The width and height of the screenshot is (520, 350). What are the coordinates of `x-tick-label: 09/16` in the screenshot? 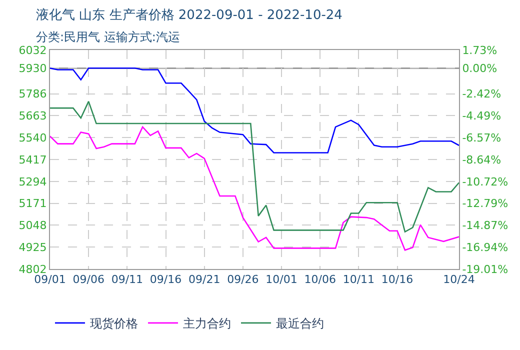 It's located at (166, 279).